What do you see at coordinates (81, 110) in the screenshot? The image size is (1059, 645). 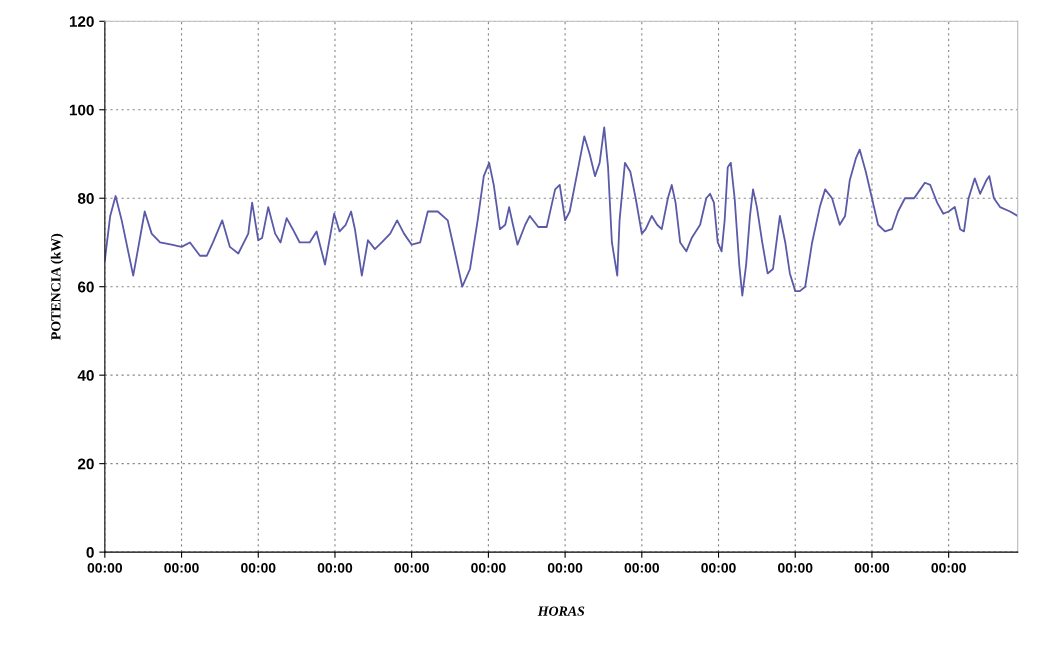 I see `y-tick-label: 100` at bounding box center [81, 110].